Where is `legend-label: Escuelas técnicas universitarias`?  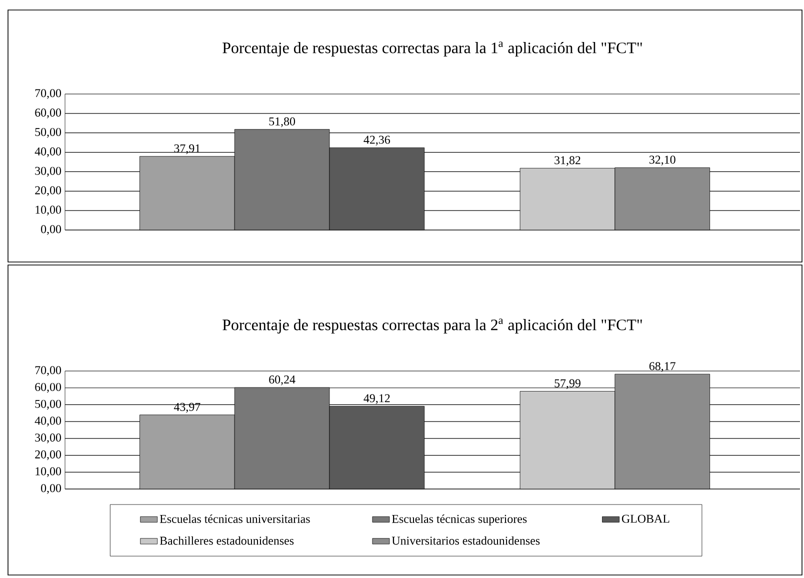
legend-label: Escuelas técnicas universitarias is located at coordinates (235, 518).